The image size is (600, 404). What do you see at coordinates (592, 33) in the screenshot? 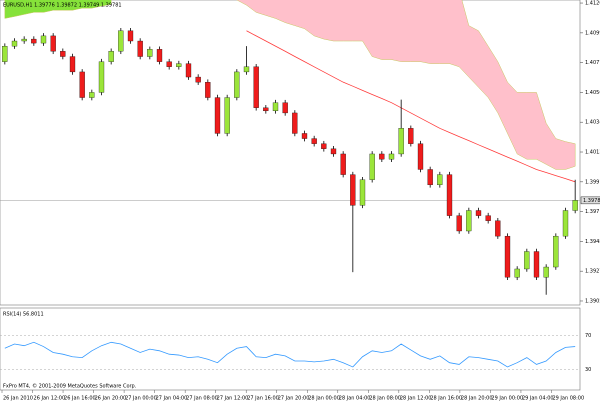
I see `y-tick-label: 1.4099` at bounding box center [592, 33].